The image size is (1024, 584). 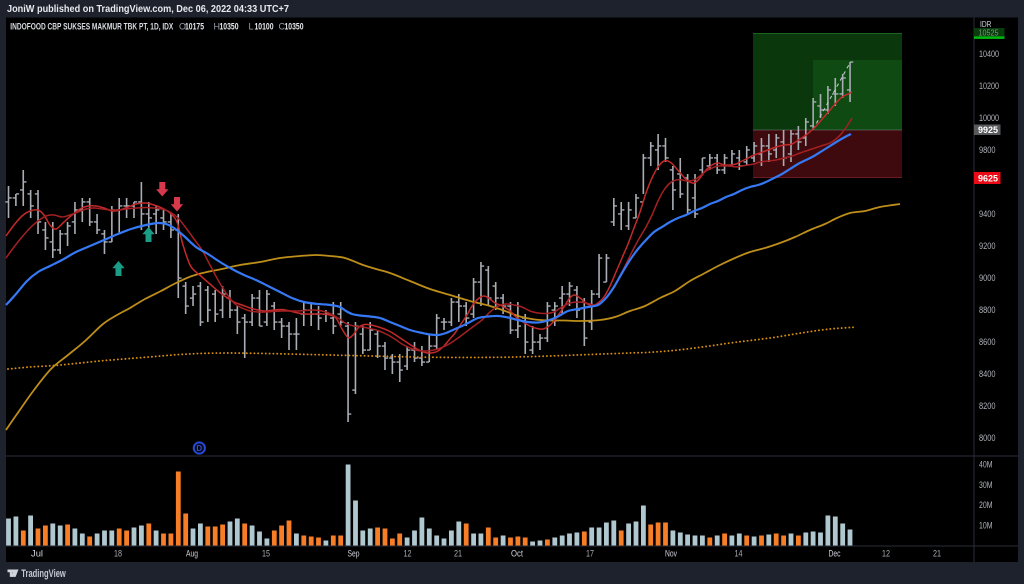 I want to click on svg-text: 9000, so click(x=987, y=278).